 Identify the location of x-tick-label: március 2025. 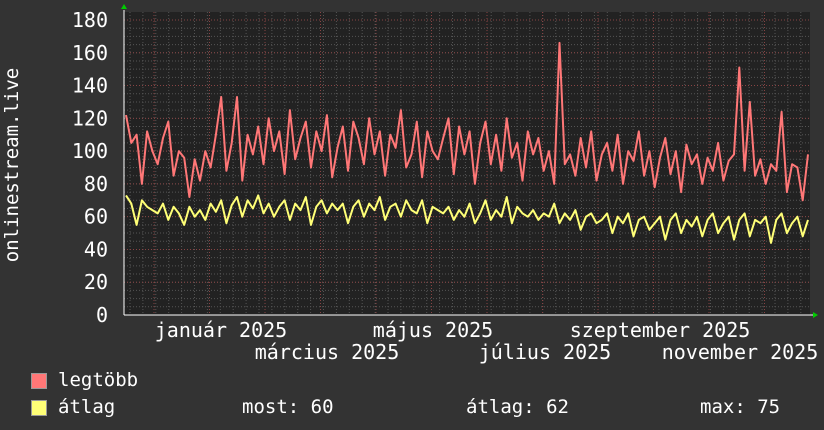
(327, 352).